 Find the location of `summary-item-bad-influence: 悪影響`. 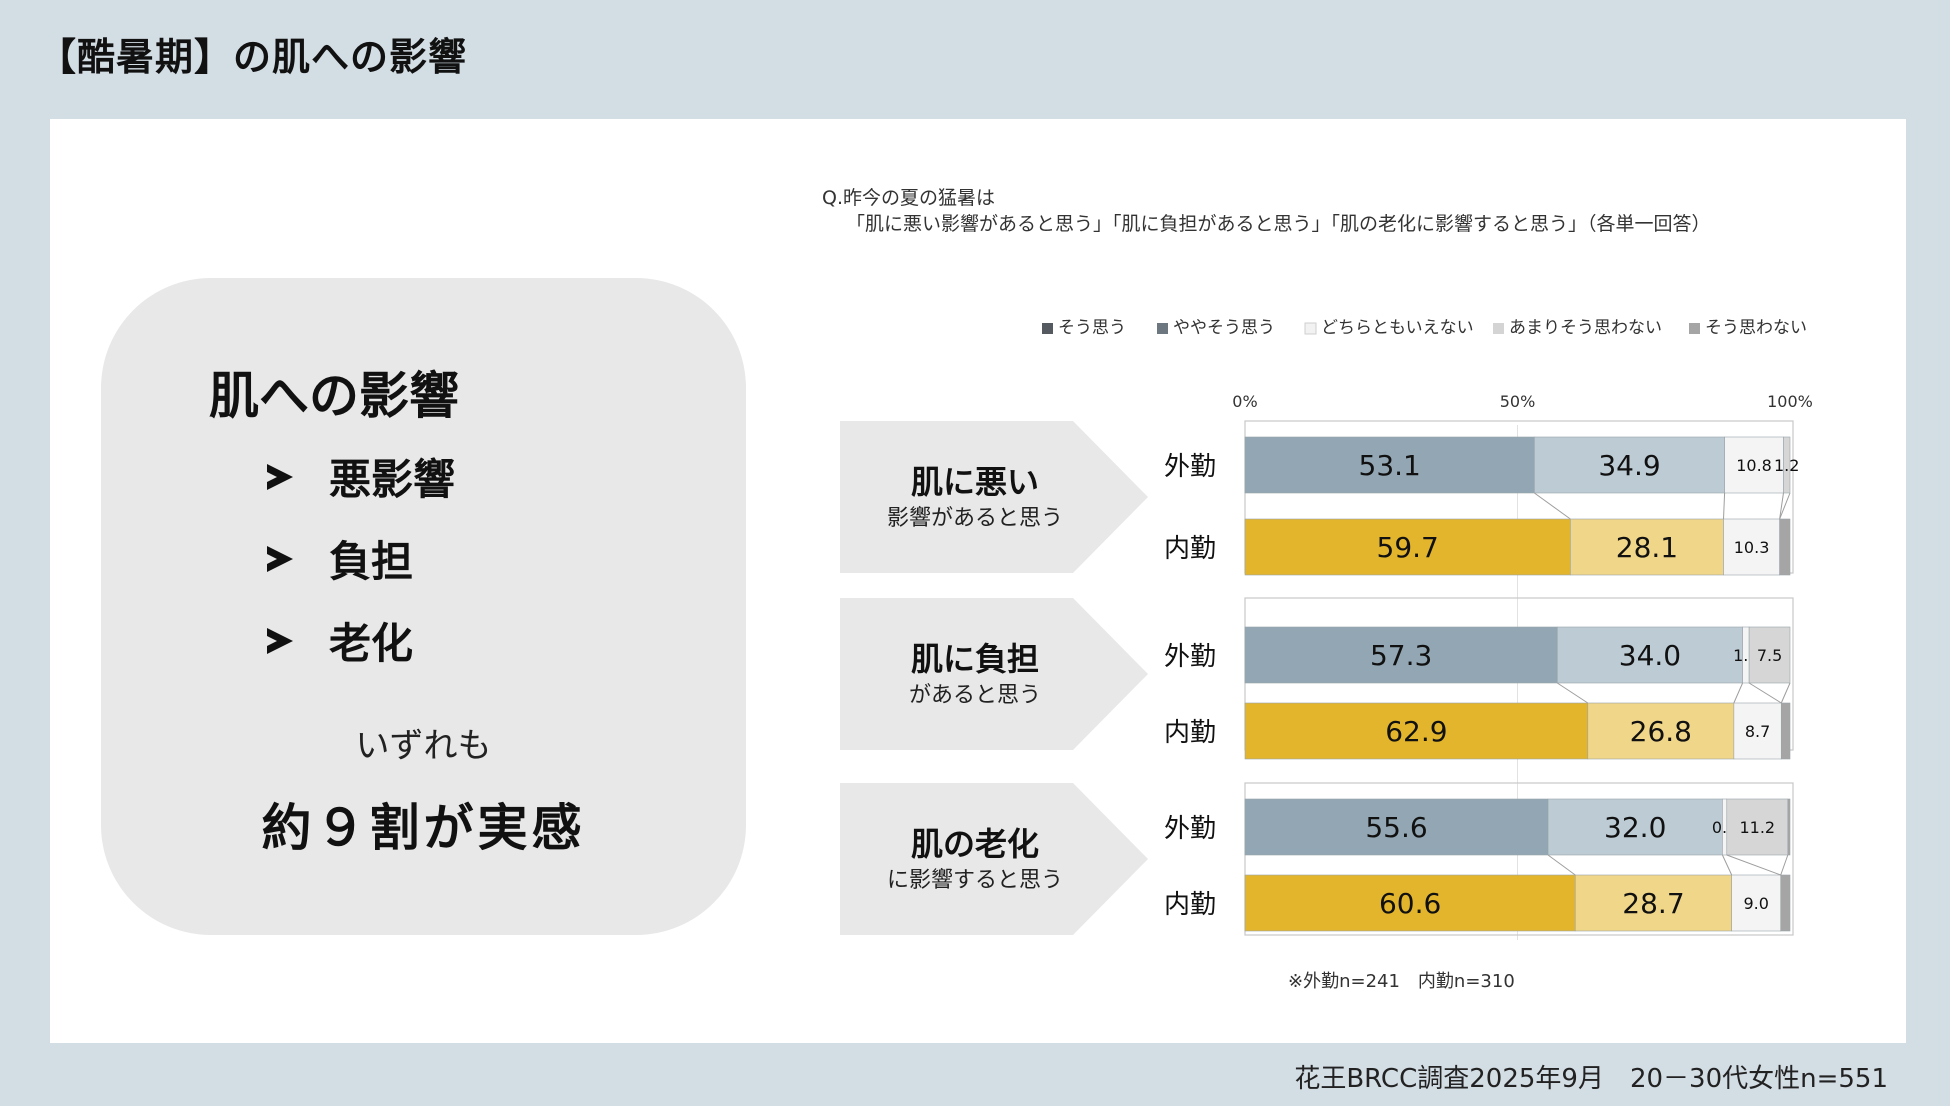

summary-item-bad-influence: 悪影響 is located at coordinates (361, 476).